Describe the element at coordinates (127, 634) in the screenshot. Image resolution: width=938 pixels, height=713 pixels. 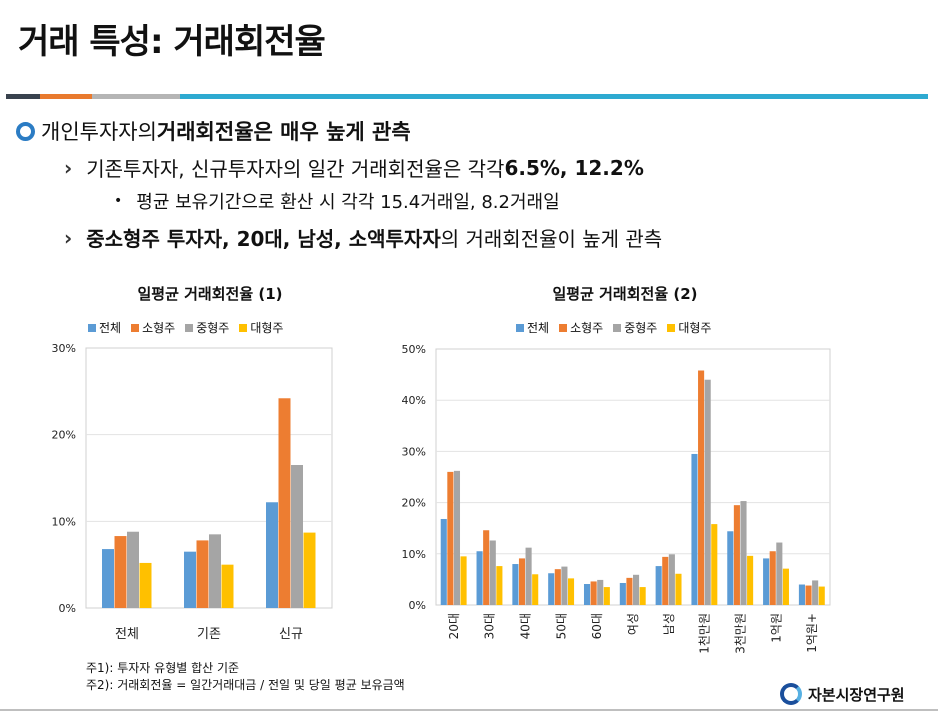
I see `chart1-xtick-label: 전체` at that location.